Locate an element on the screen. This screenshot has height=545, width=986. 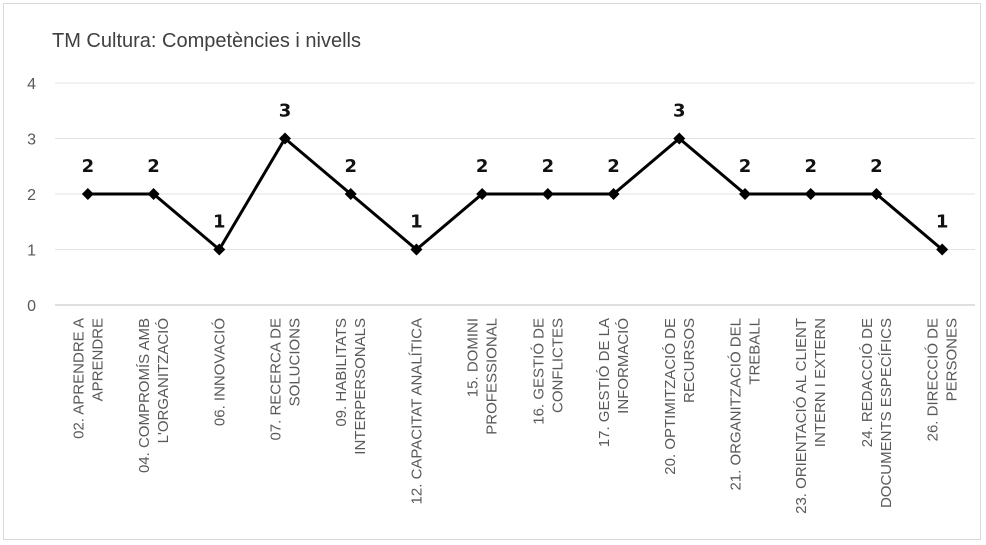
y-axis-ticks: 0 1 2 3 4 is located at coordinates (31, 195).